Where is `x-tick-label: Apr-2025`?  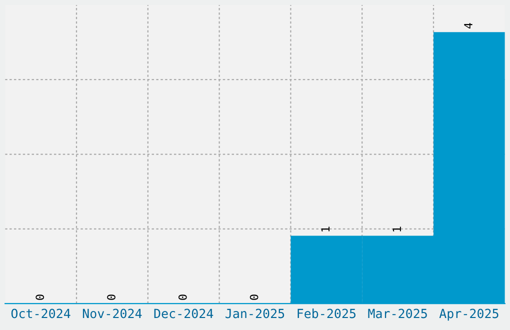
x-tick-label: Apr-2025 is located at coordinates (468, 314).